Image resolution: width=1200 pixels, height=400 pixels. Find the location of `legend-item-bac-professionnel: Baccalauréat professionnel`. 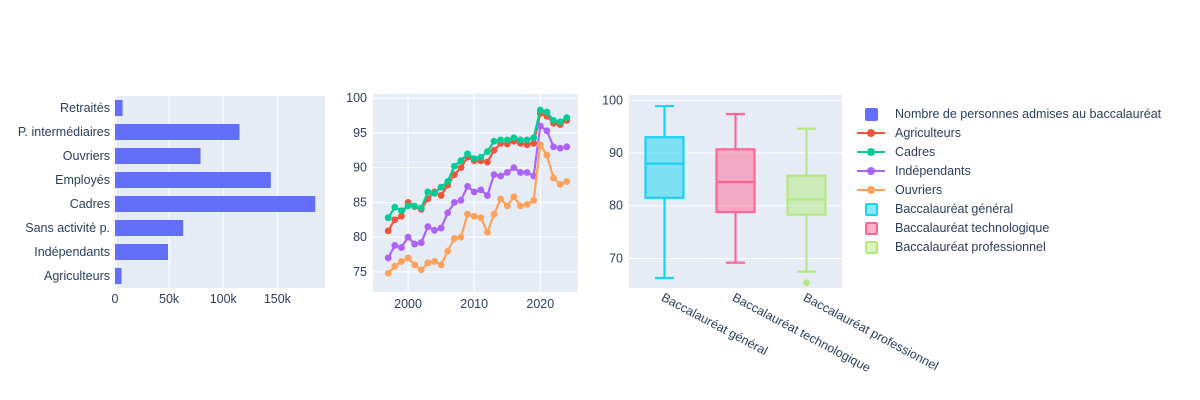

legend-item-bac-professionnel: Baccalauréat professionnel is located at coordinates (1008, 246).